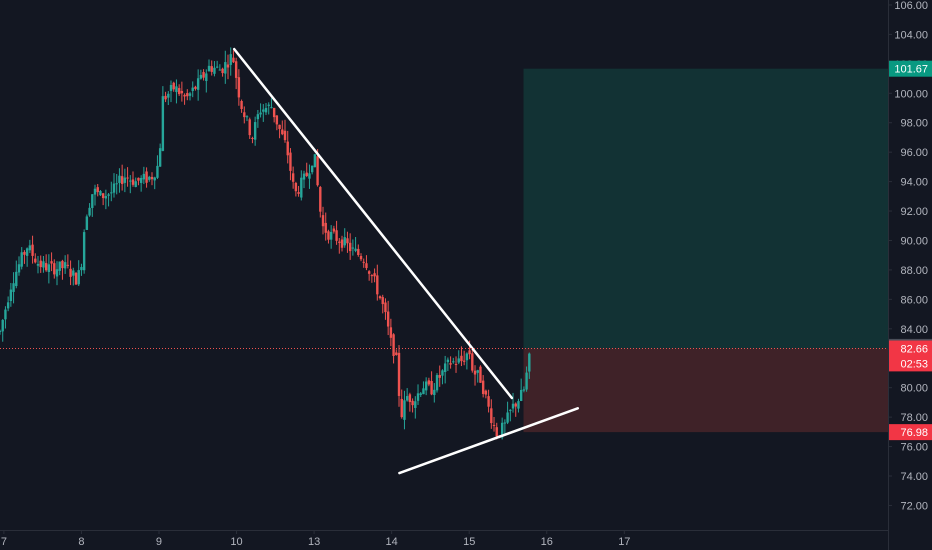  Describe the element at coordinates (314, 542) in the screenshot. I see `x-tick-label: 13` at that location.